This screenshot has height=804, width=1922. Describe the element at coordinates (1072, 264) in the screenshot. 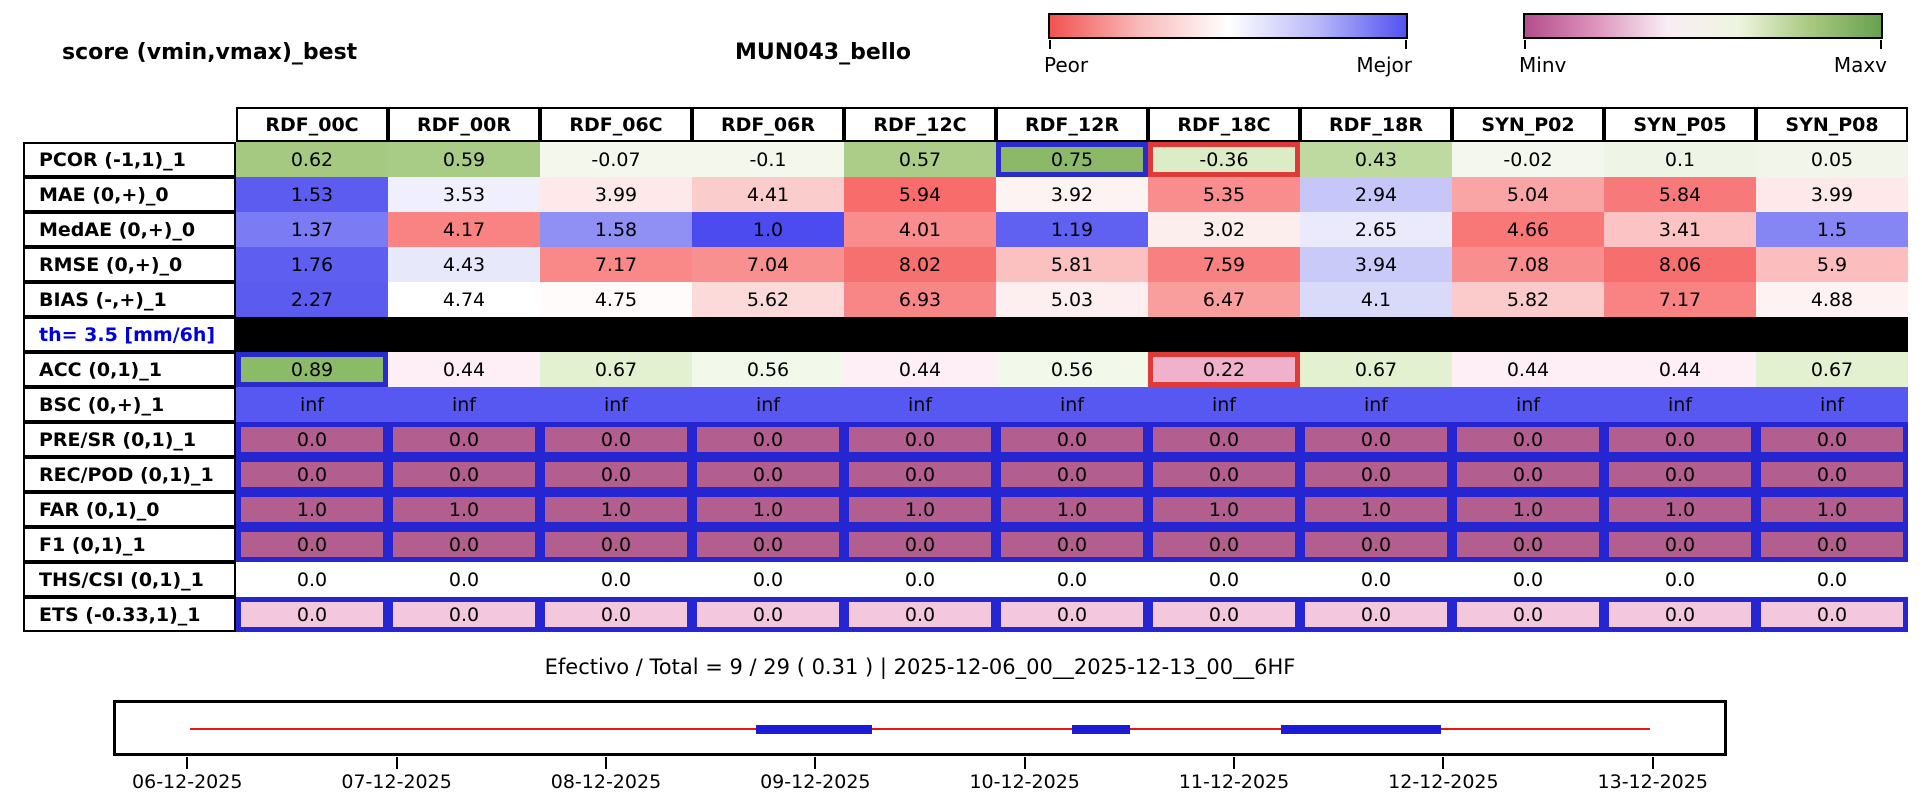

I see `score-cell: 5.81` at that location.